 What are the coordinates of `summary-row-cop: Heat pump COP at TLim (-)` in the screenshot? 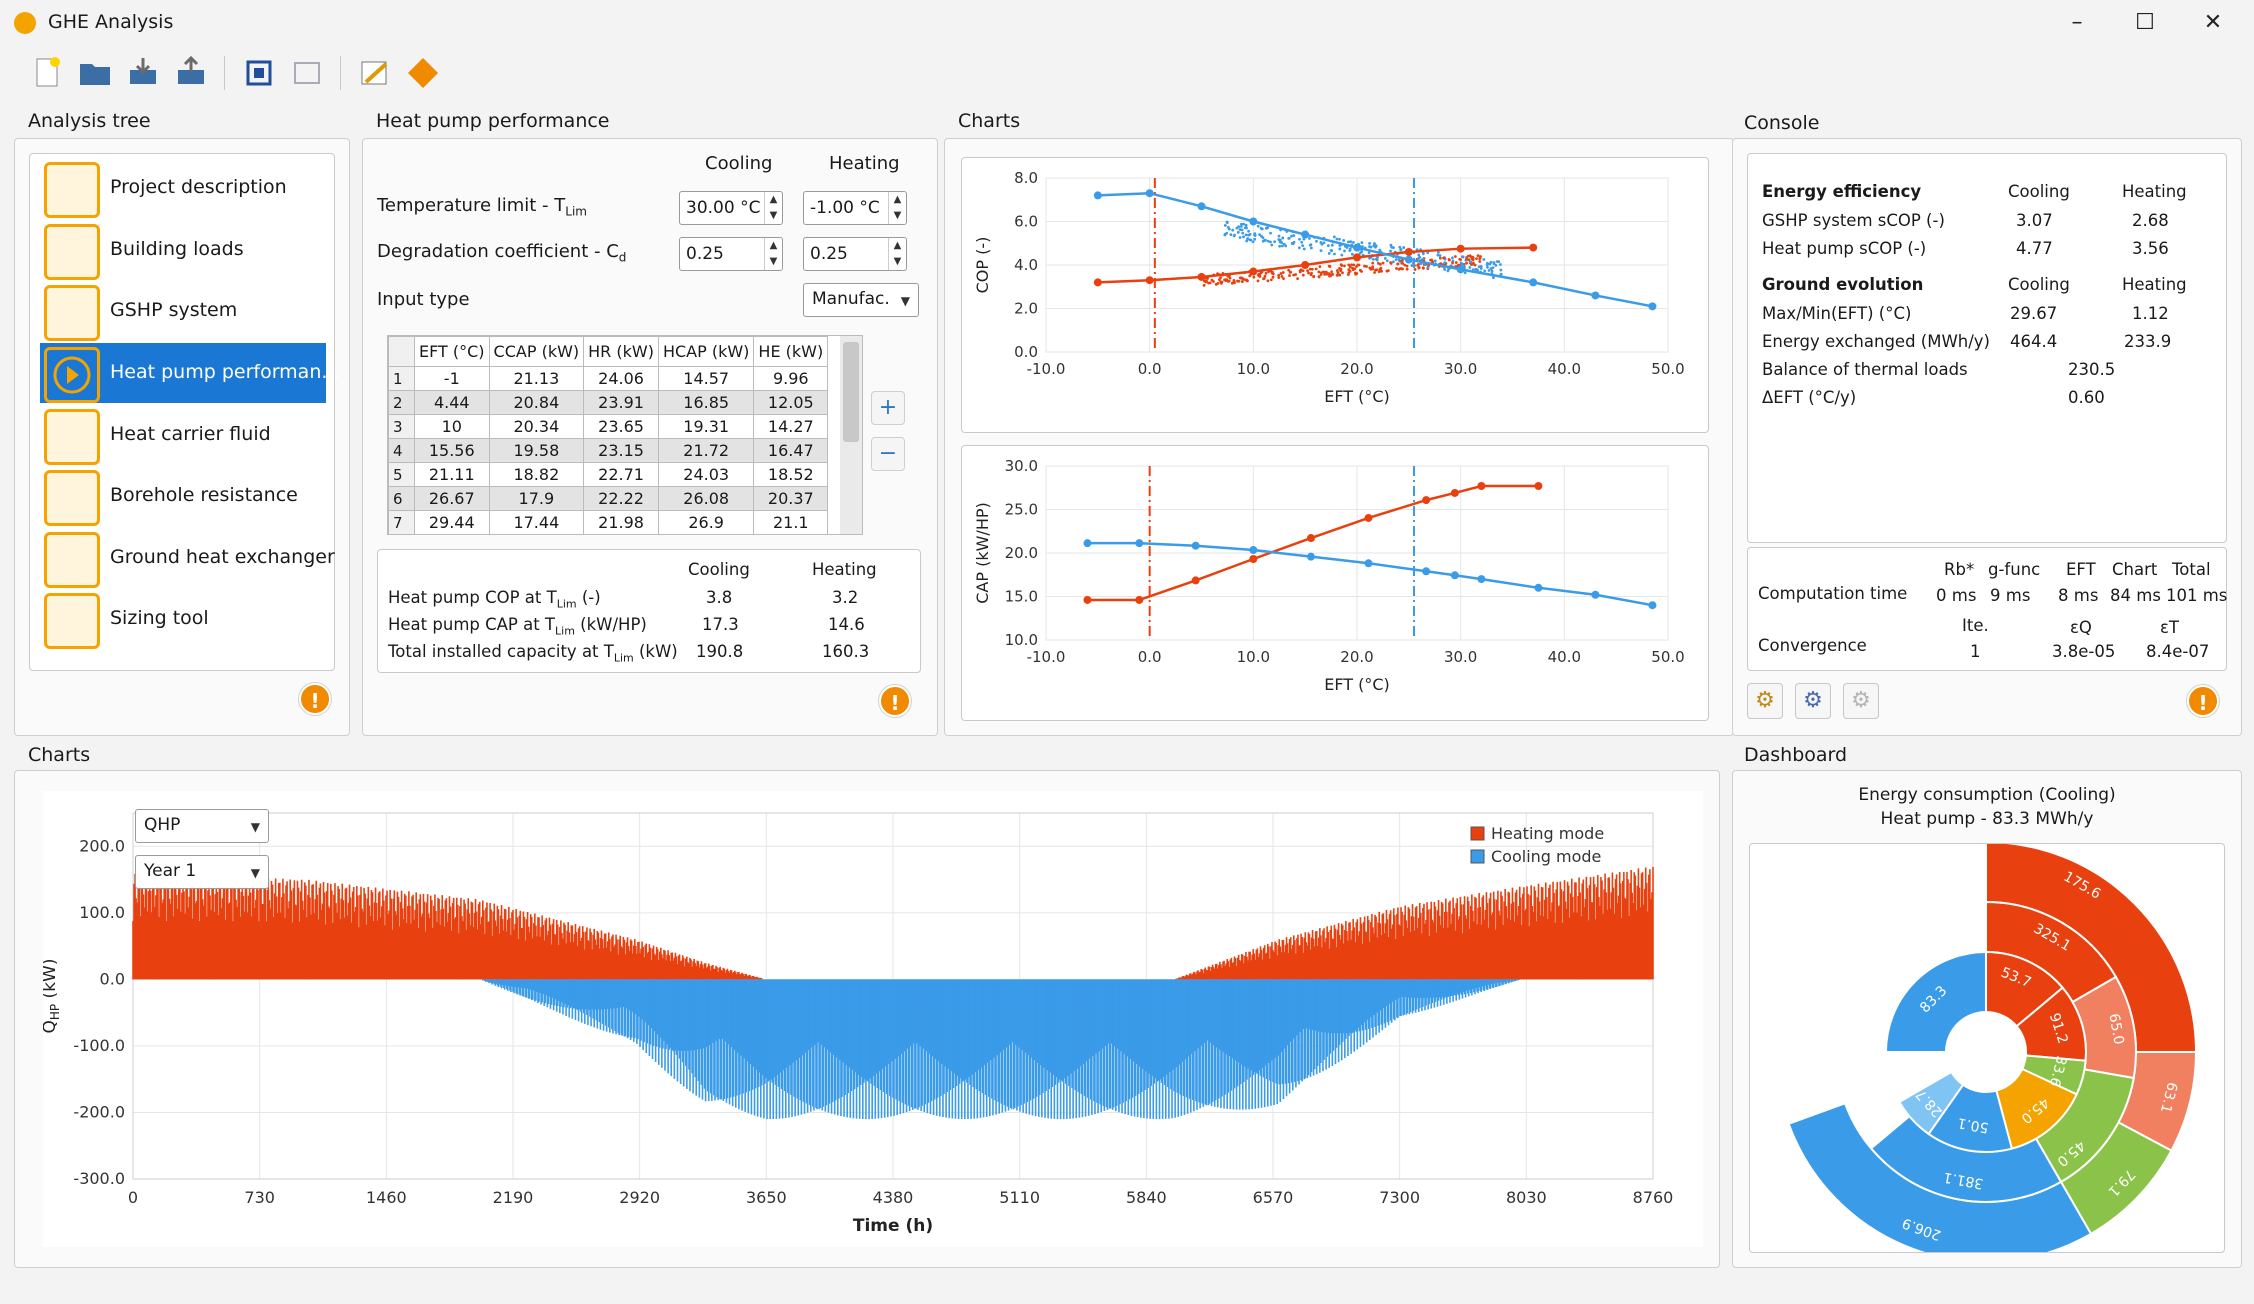 It's located at (494, 599).